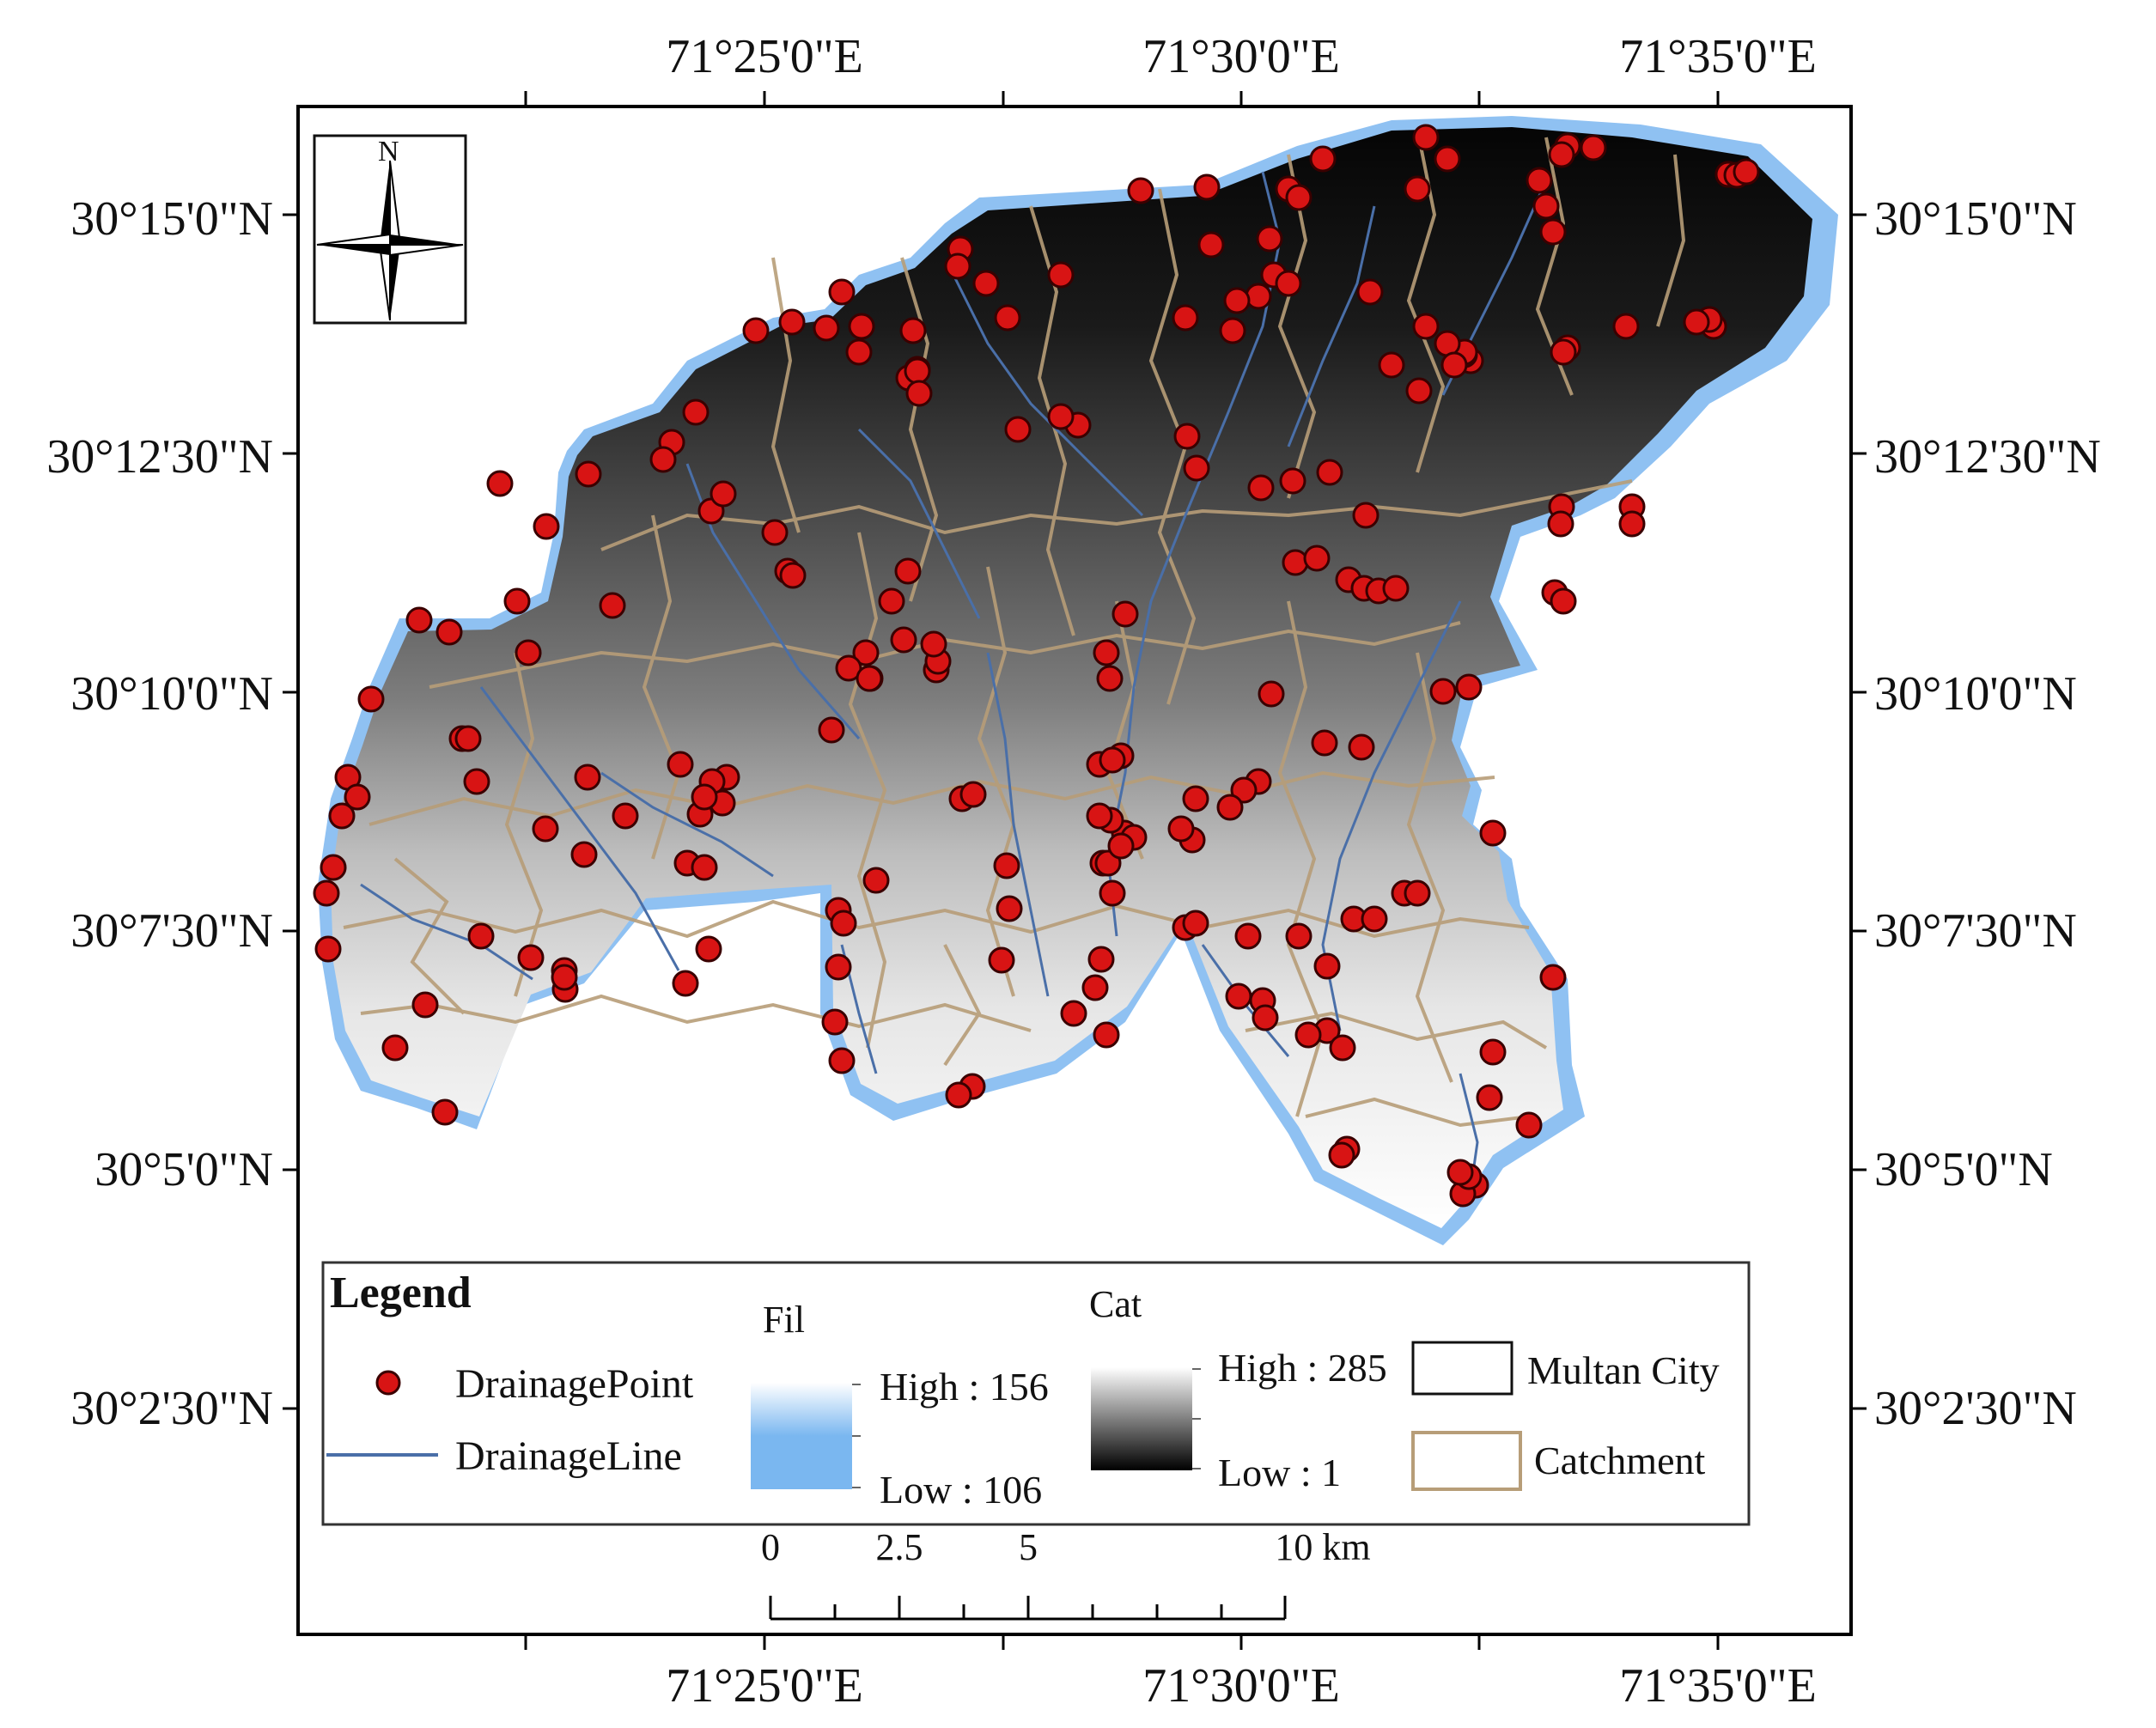 The image size is (2156, 1728). What do you see at coordinates (1302, 1368) in the screenshot?
I see `legend-cat-high: High : 285` at bounding box center [1302, 1368].